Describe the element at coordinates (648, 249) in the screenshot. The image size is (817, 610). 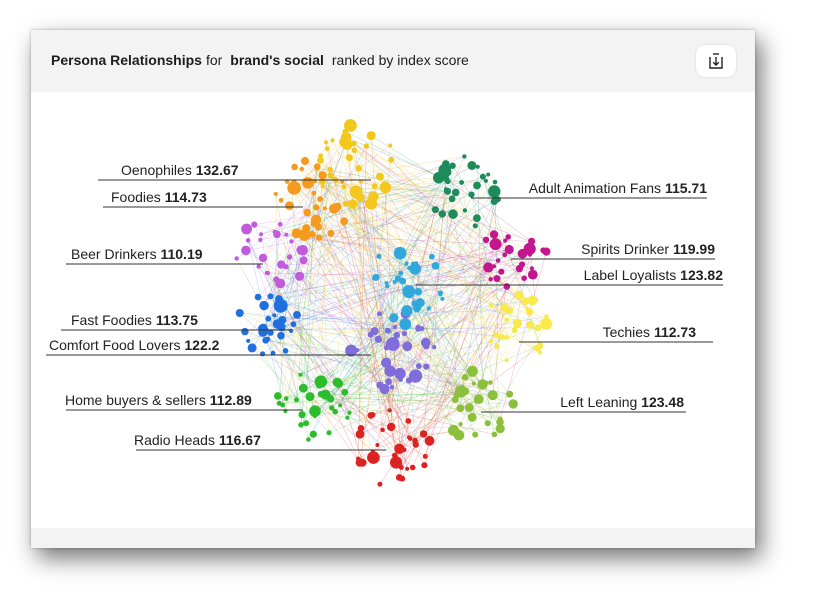
I see `persona-label: Spirits Drinker 119.99` at that location.